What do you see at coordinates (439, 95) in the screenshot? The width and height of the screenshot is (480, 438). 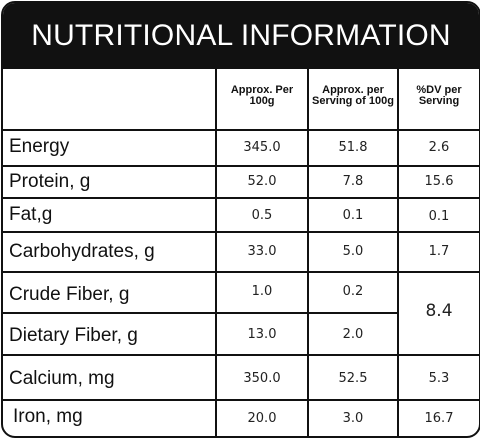 I see `column-header-dv: %DV per Serving` at bounding box center [439, 95].